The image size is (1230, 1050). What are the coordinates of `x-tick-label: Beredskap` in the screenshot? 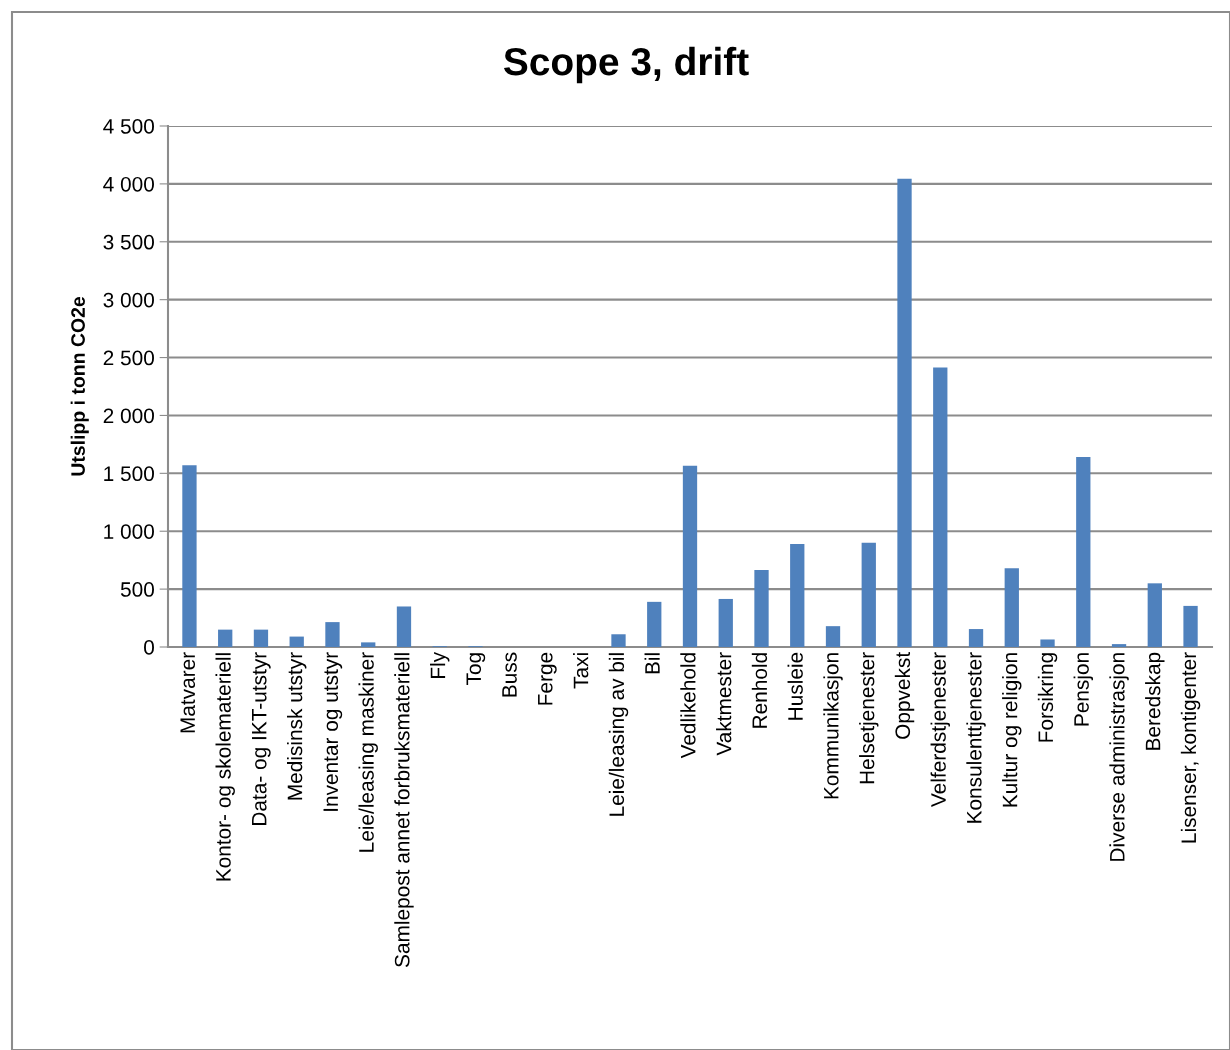 It's located at (1155, 701).